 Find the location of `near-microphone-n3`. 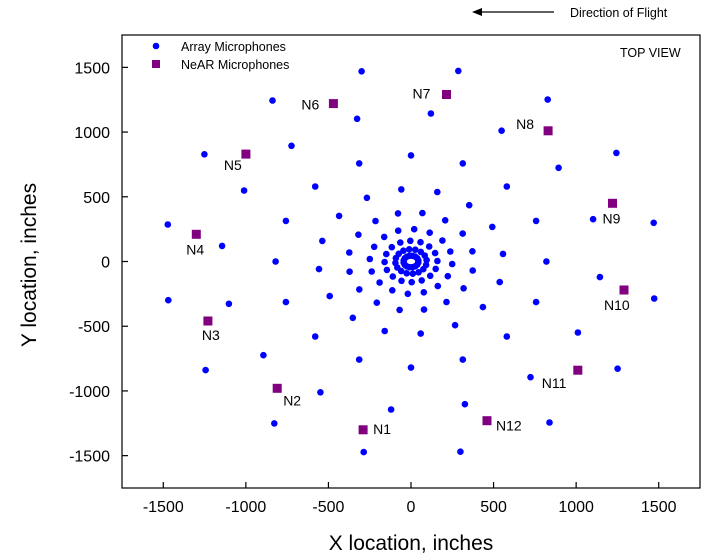

near-microphone-n3 is located at coordinates (208, 321).